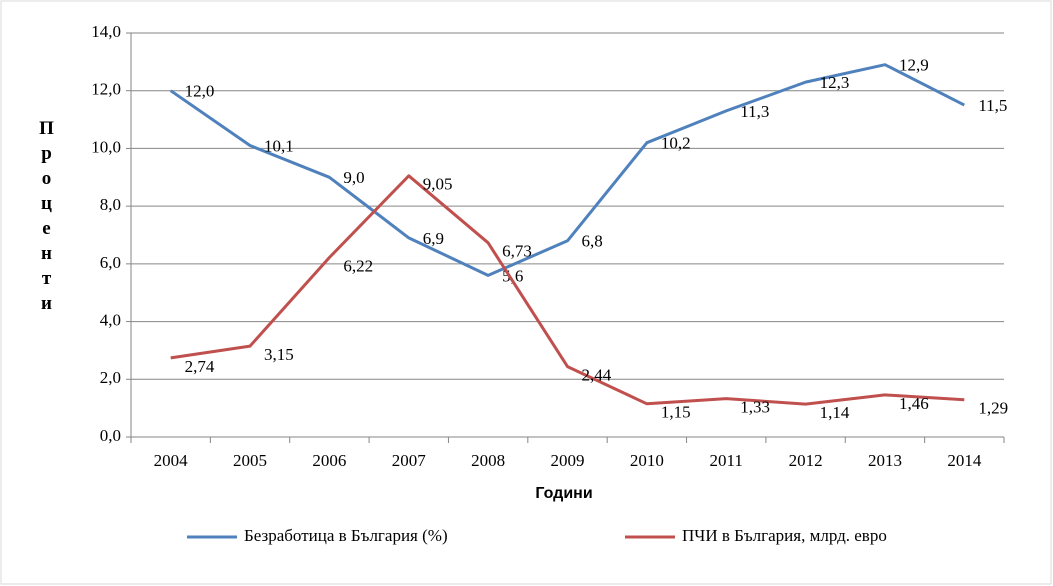  Describe the element at coordinates (438, 184) in the screenshot. I see `data-label: 9,05` at that location.